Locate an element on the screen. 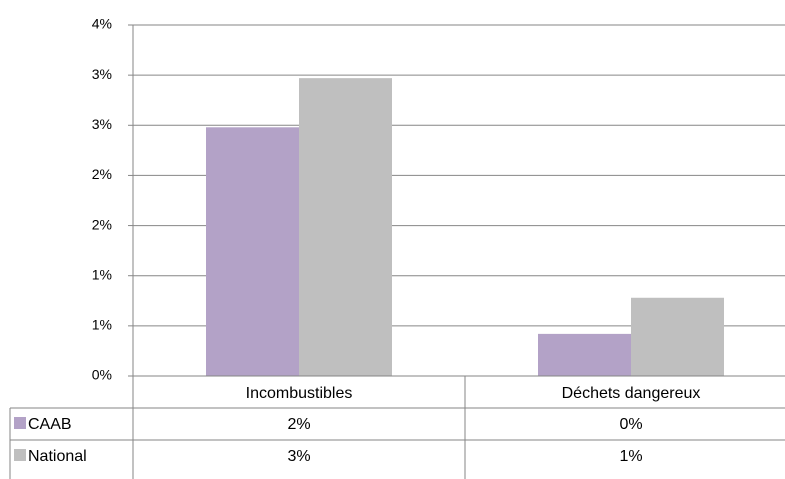 The width and height of the screenshot is (785, 479). table-value: 3% is located at coordinates (298, 456).